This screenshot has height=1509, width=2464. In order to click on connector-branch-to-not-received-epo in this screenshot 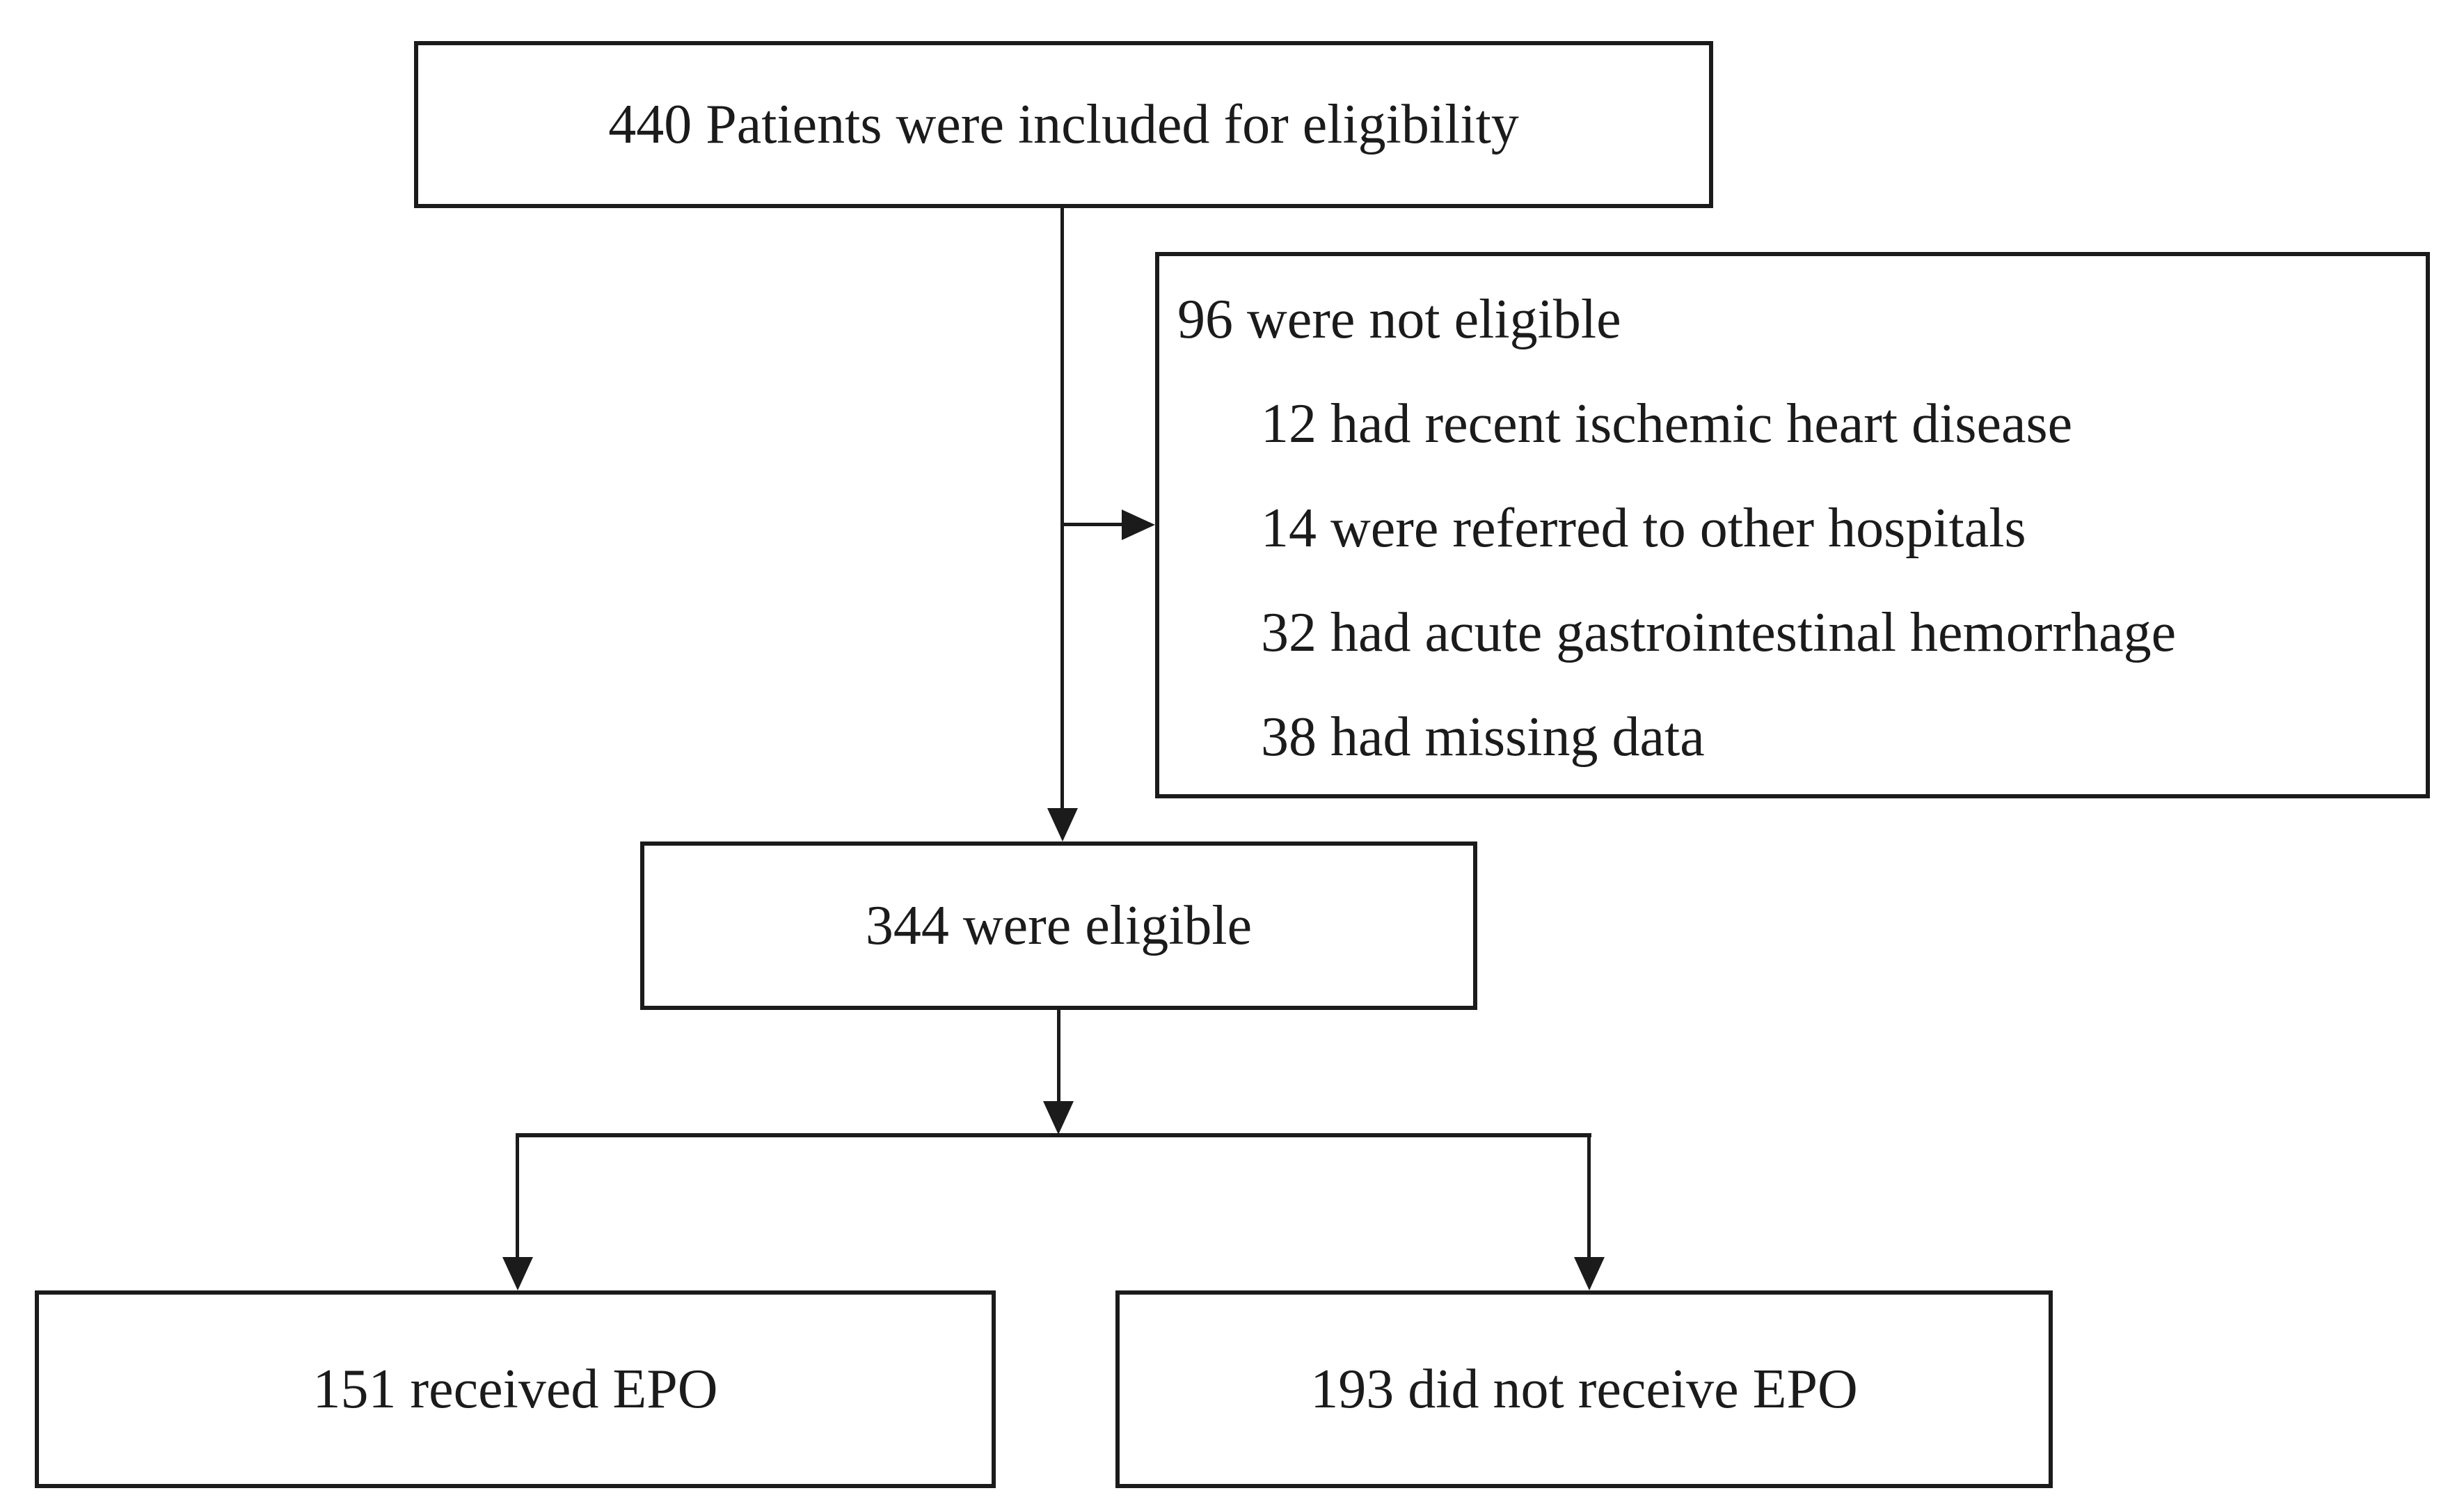, I will do `click(1589, 1197)`.